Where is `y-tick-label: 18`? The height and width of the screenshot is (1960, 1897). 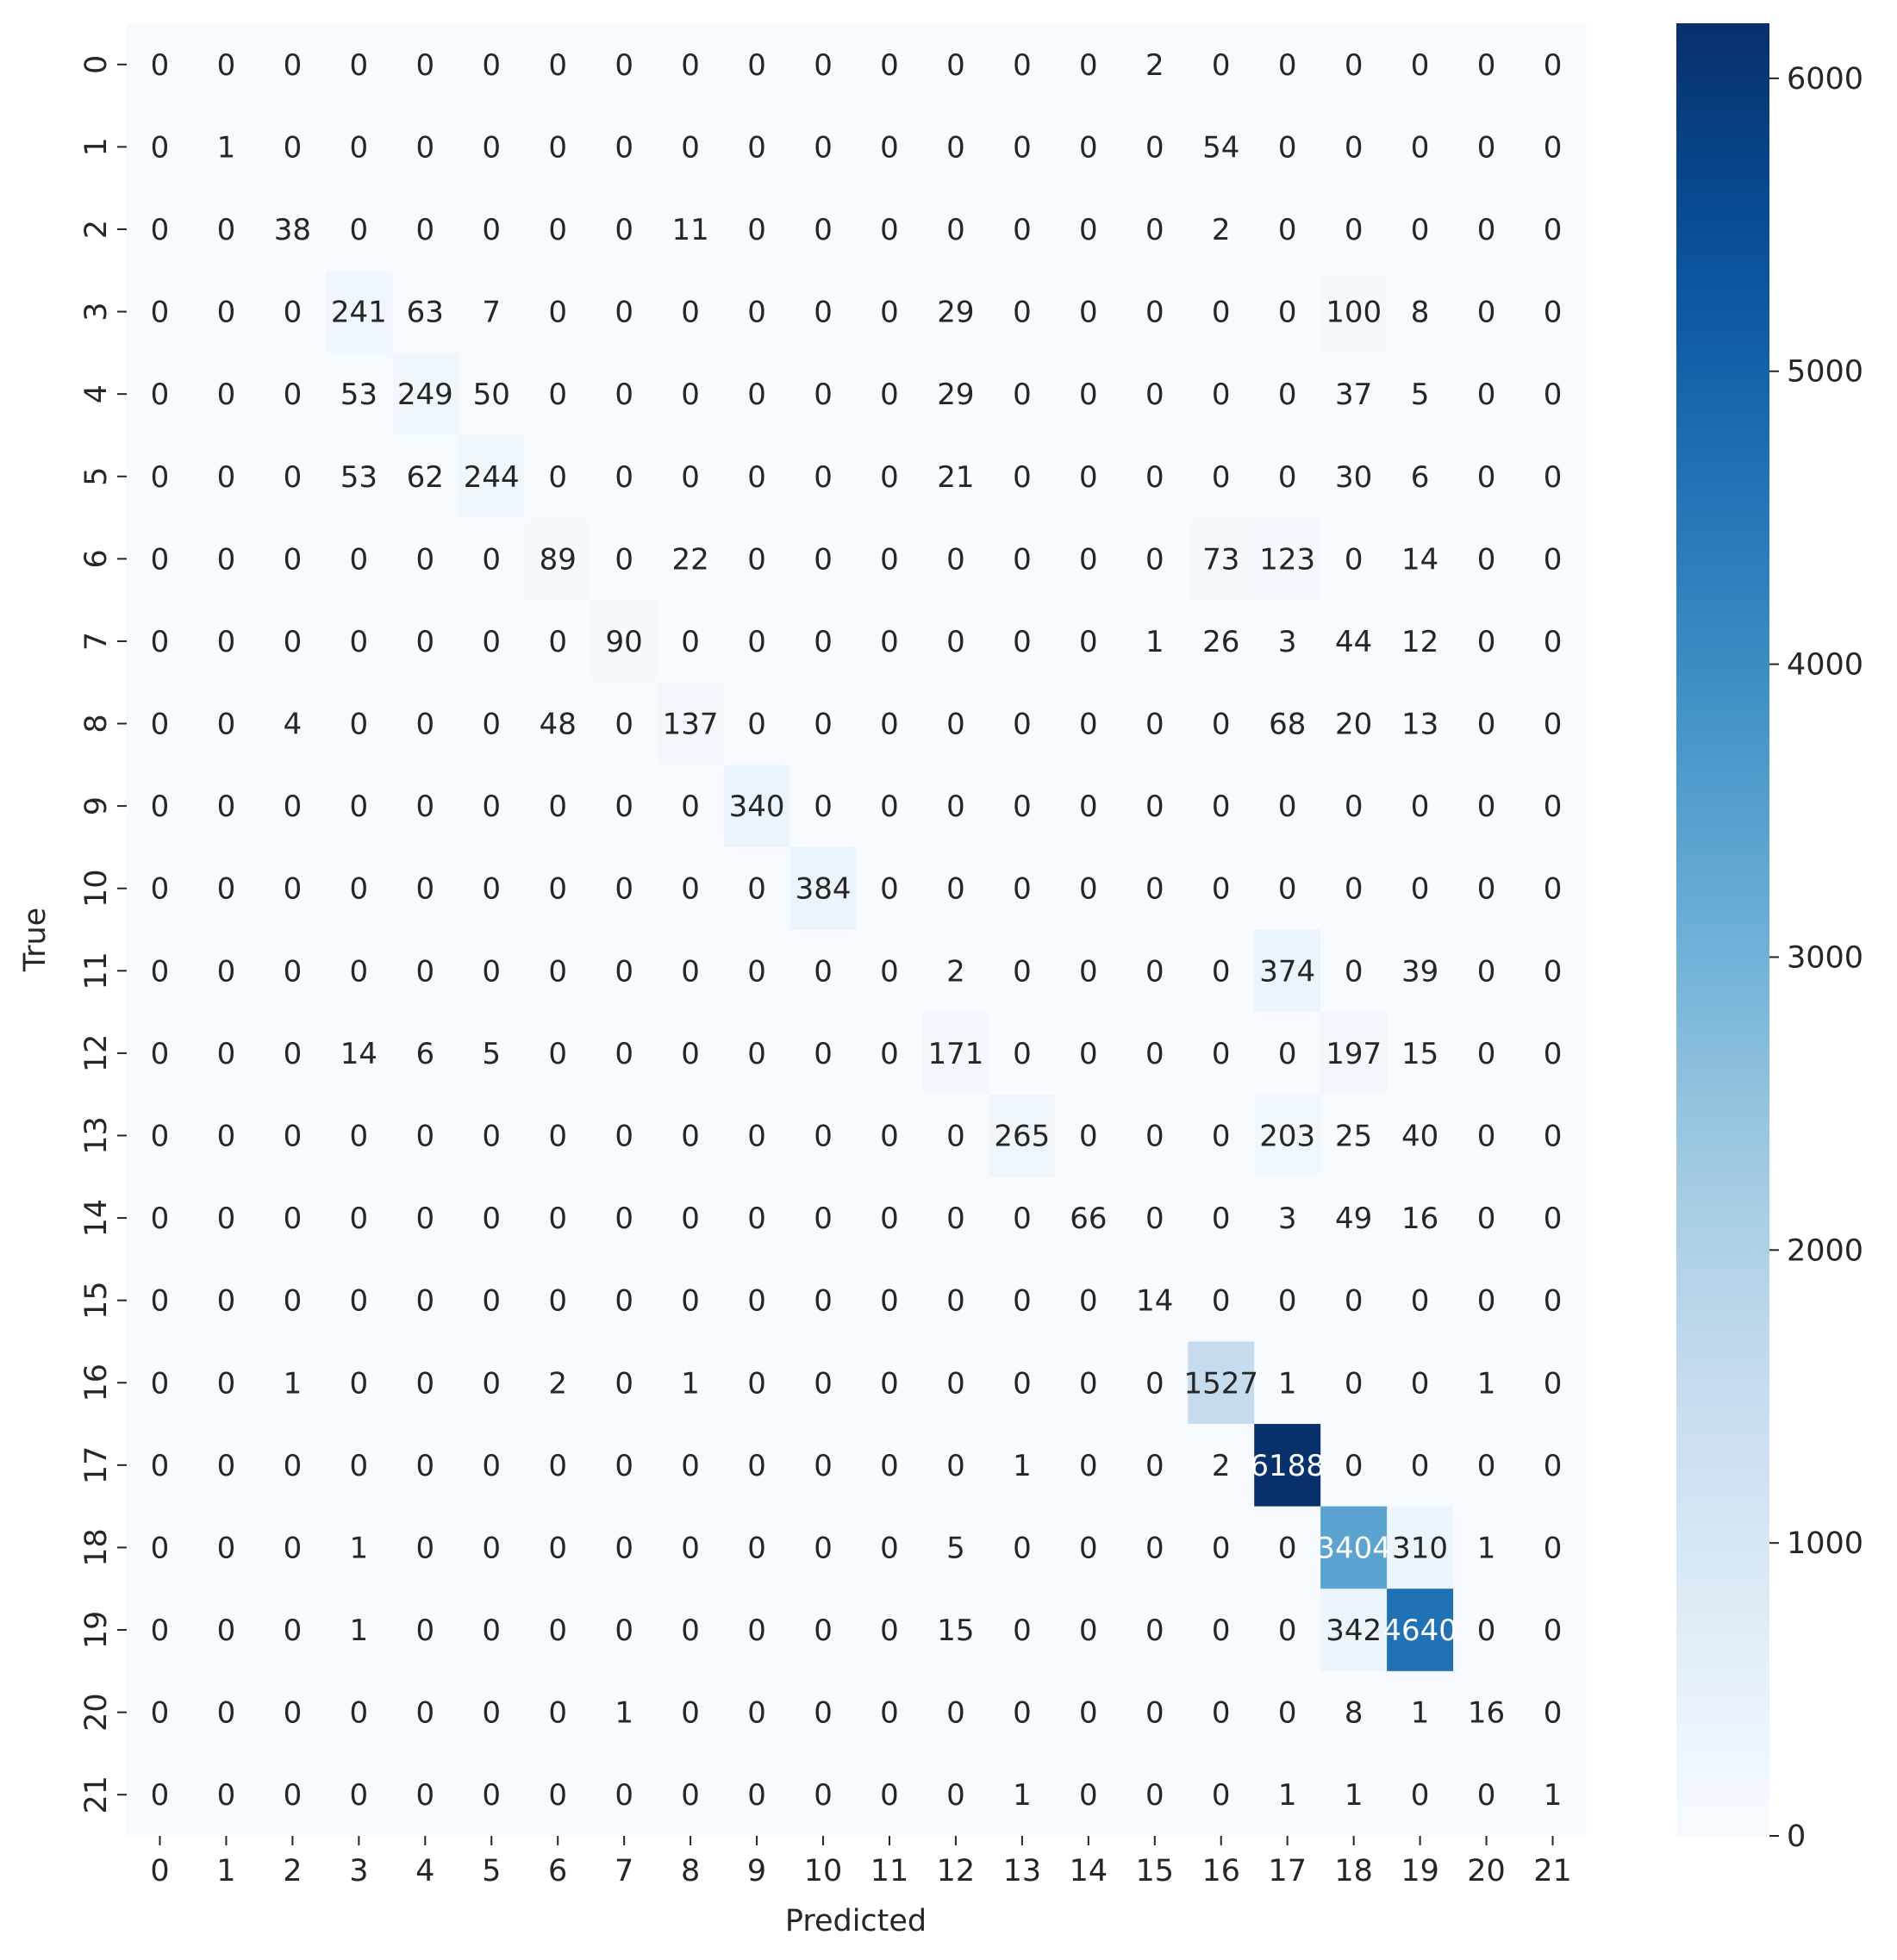
y-tick-label: 18 is located at coordinates (96, 1547).